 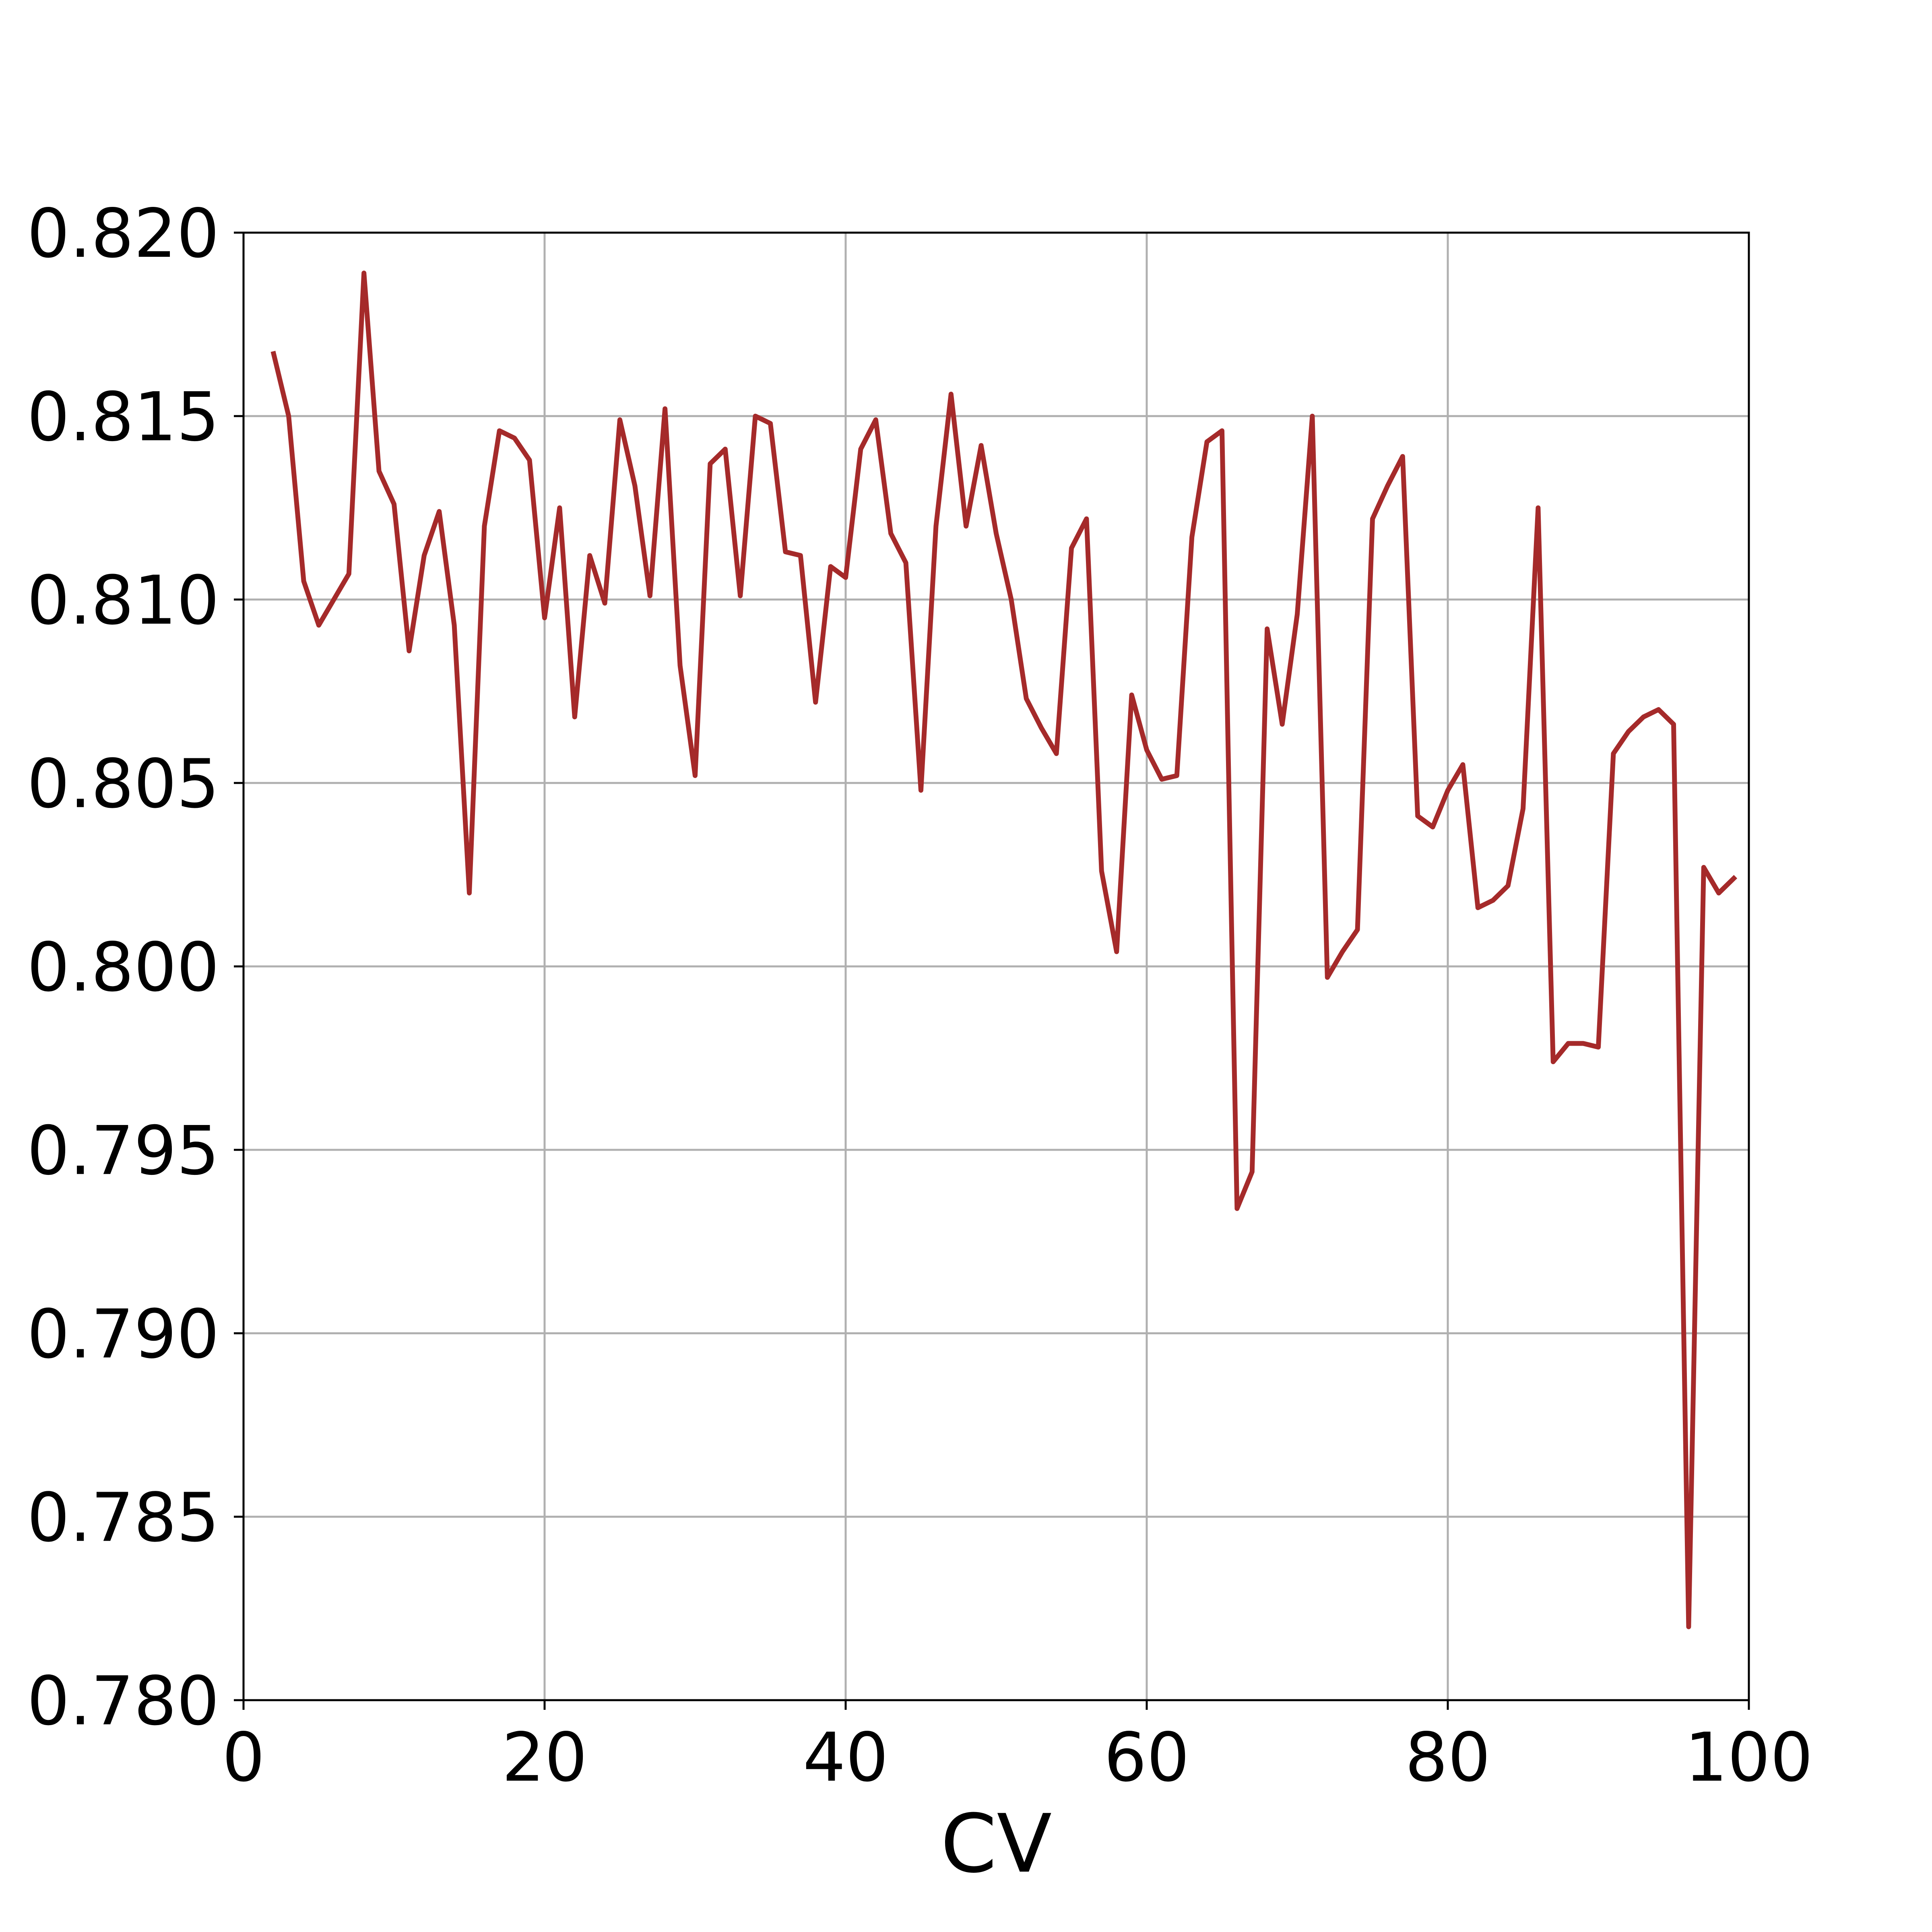 I want to click on y-tick-label: 0.810, so click(x=123, y=601).